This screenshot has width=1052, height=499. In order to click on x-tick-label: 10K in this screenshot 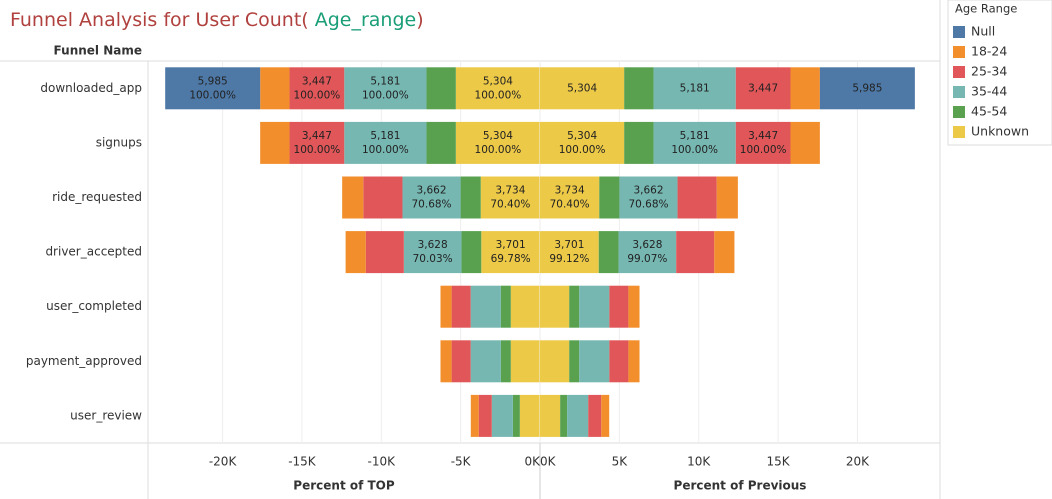, I will do `click(699, 462)`.